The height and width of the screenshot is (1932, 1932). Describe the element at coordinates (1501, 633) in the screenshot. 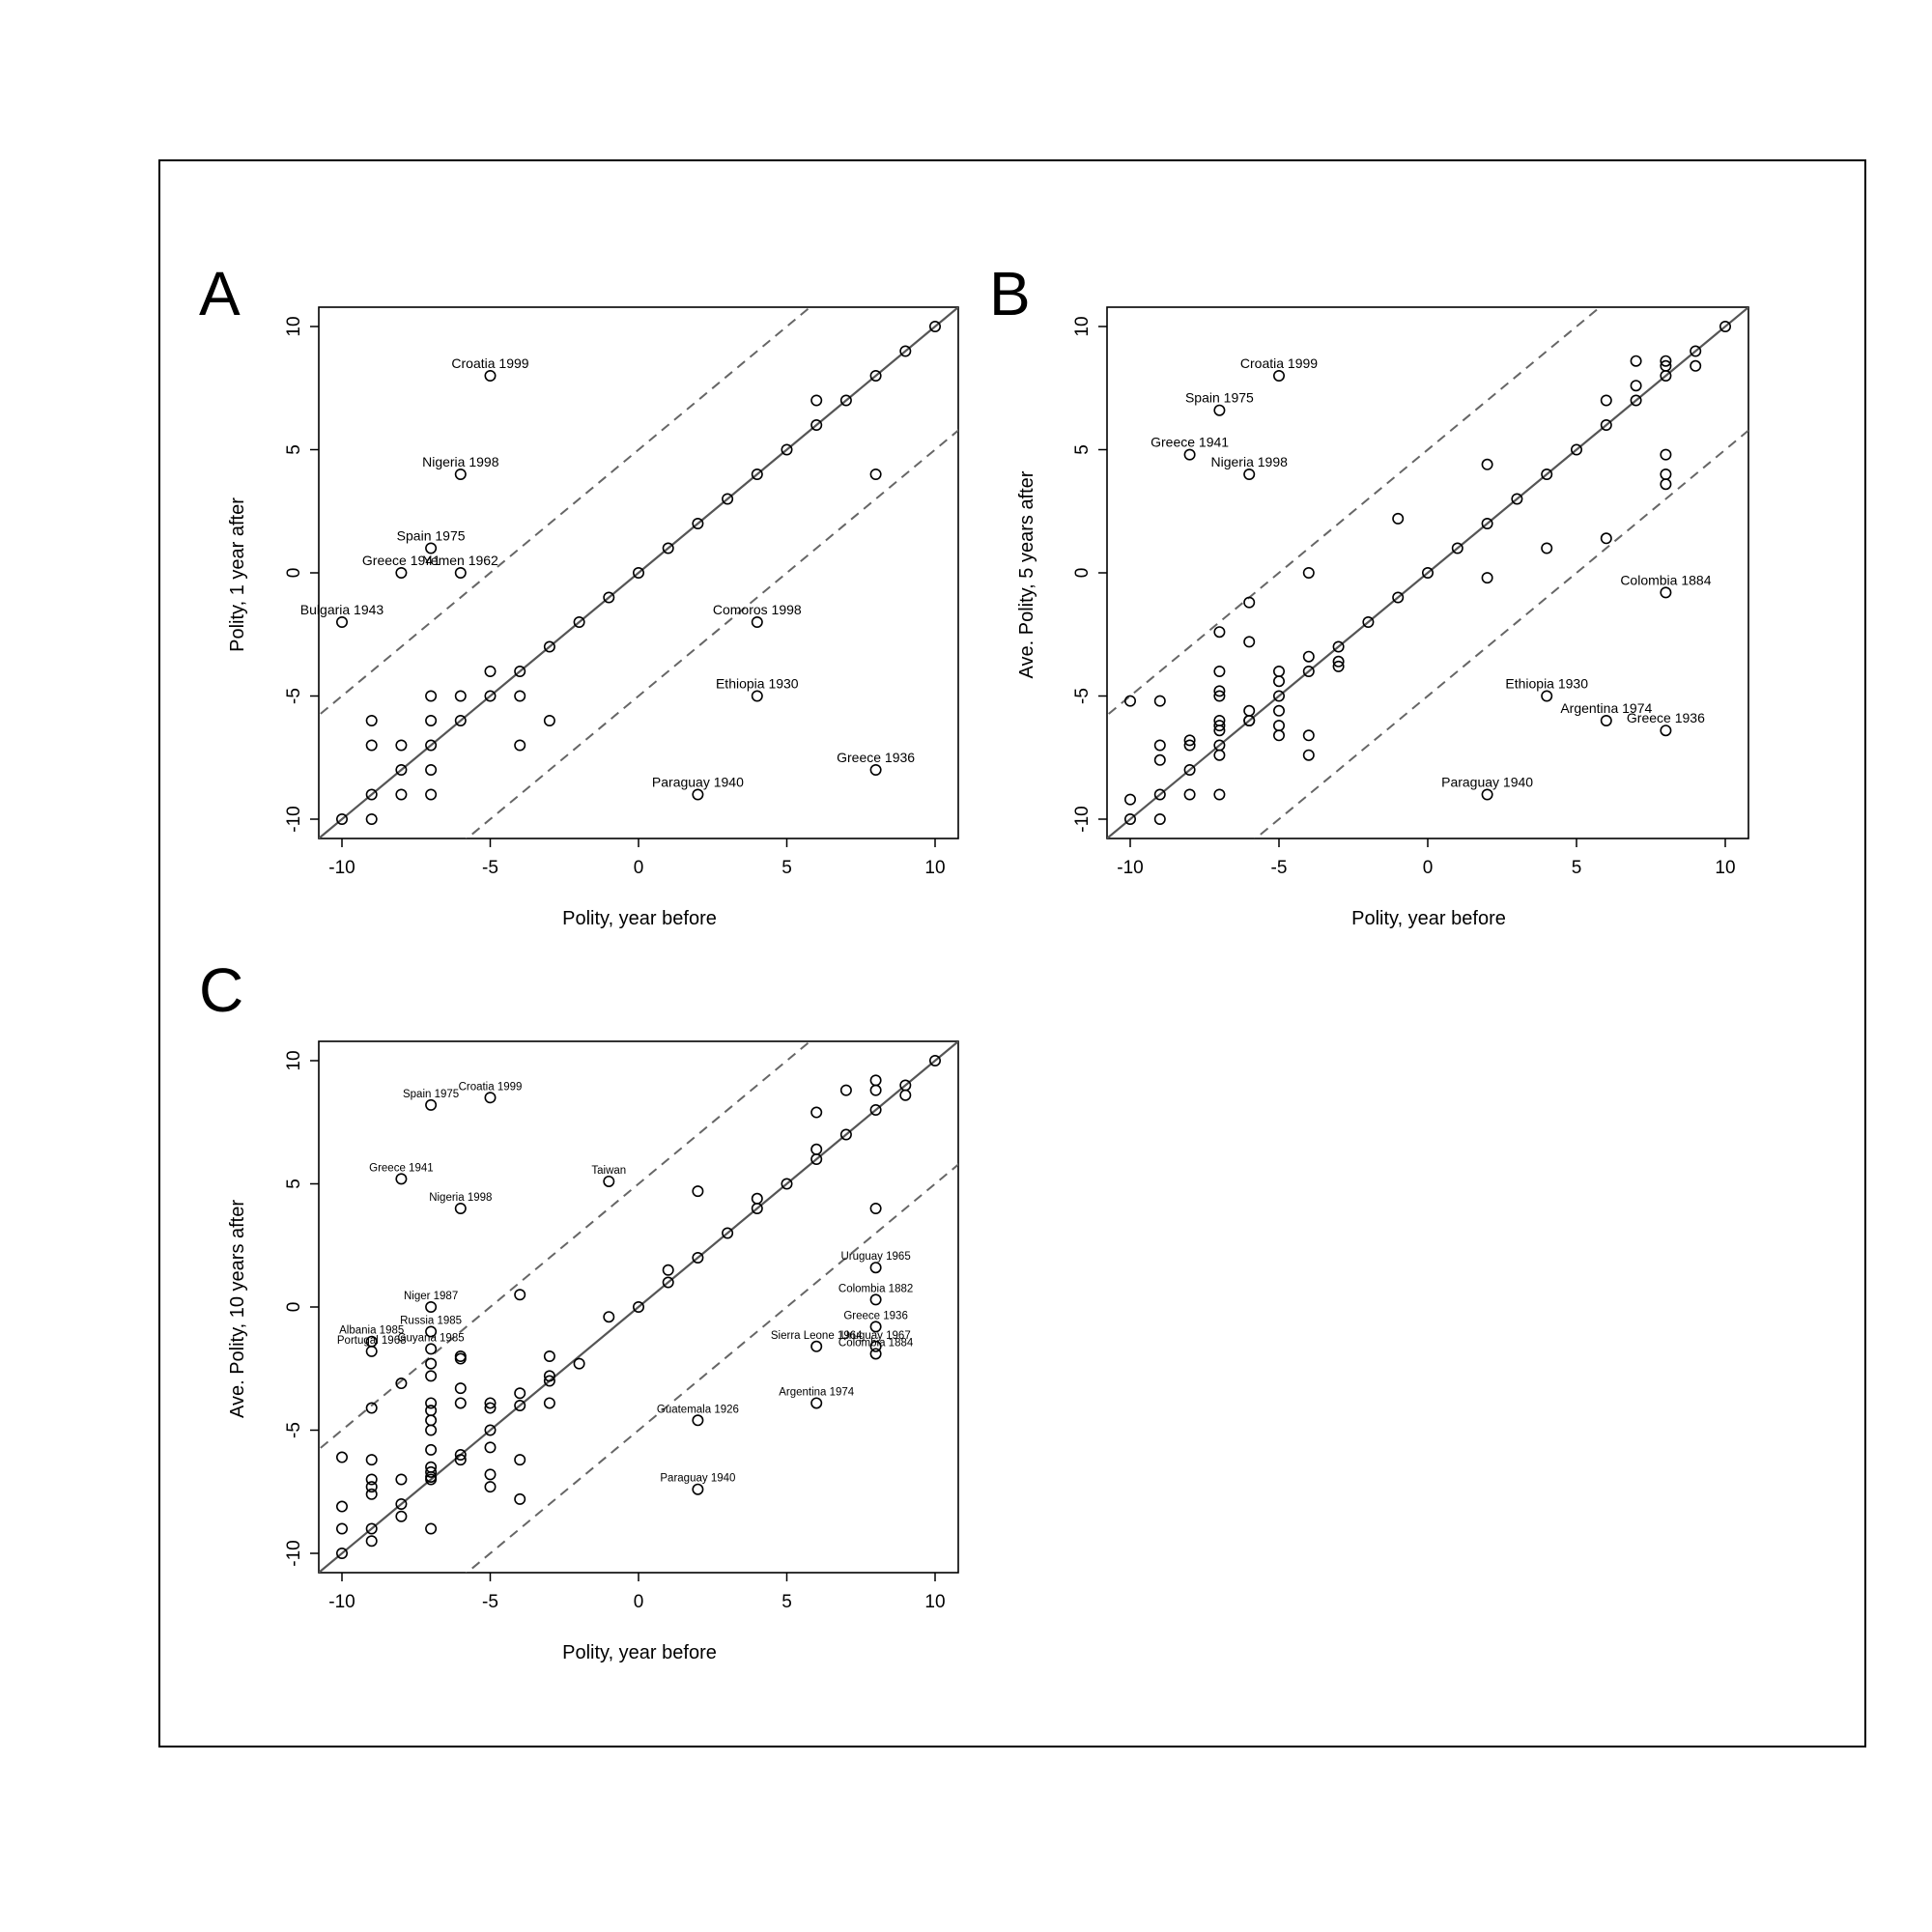

I see `lower-dashed-line` at that location.